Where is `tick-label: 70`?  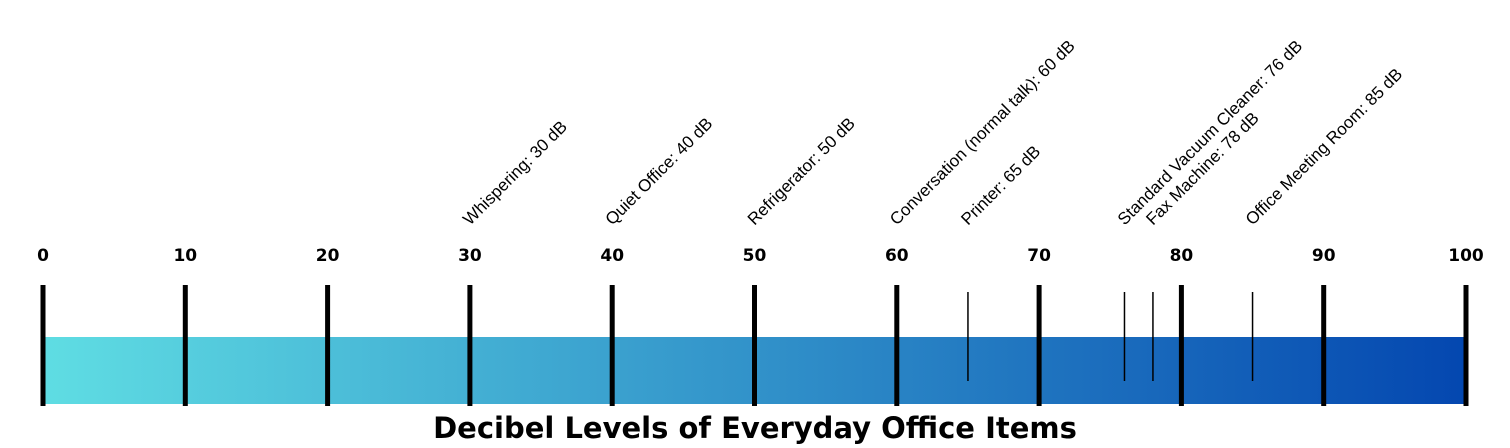
tick-label: 70 is located at coordinates (1039, 256).